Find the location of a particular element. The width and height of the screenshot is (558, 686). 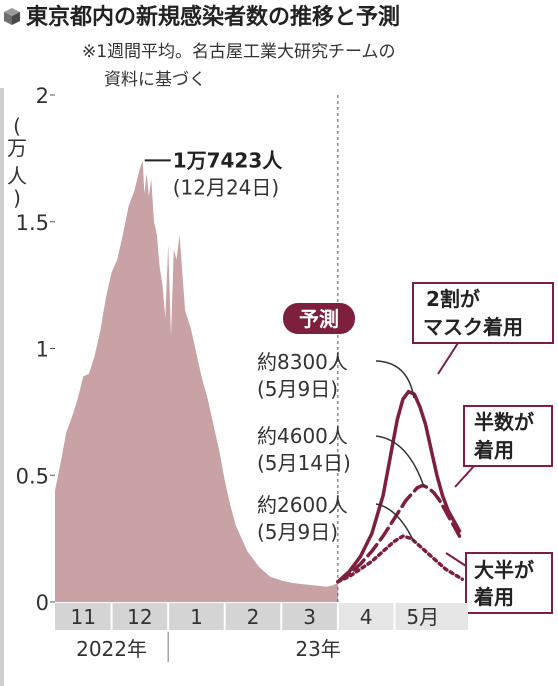

peak-value-label: 1万7423人 is located at coordinates (228, 160).